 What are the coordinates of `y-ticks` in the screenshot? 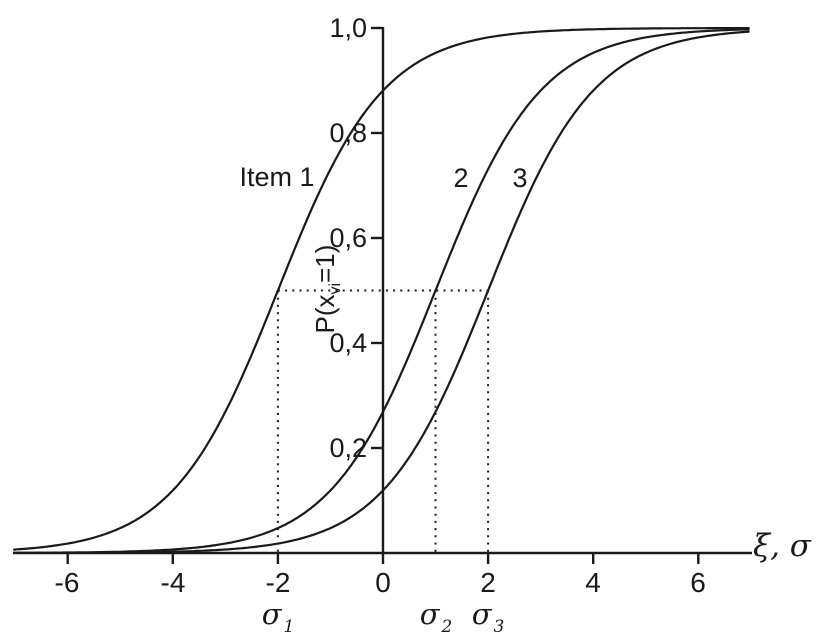 It's located at (377, 238).